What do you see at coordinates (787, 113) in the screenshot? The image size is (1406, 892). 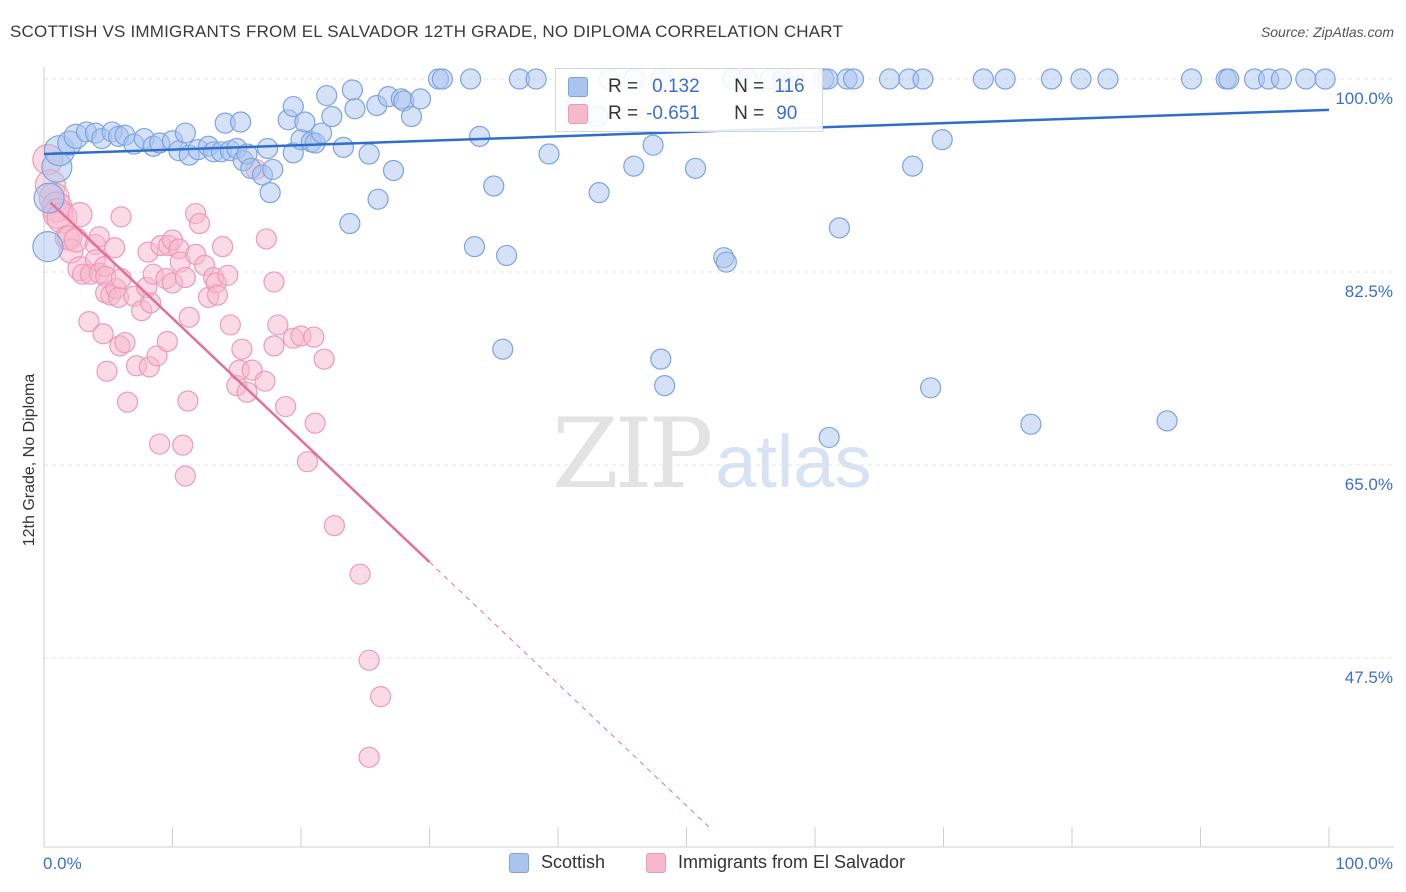 I see `legend-elsalvador-n: 90` at bounding box center [787, 113].